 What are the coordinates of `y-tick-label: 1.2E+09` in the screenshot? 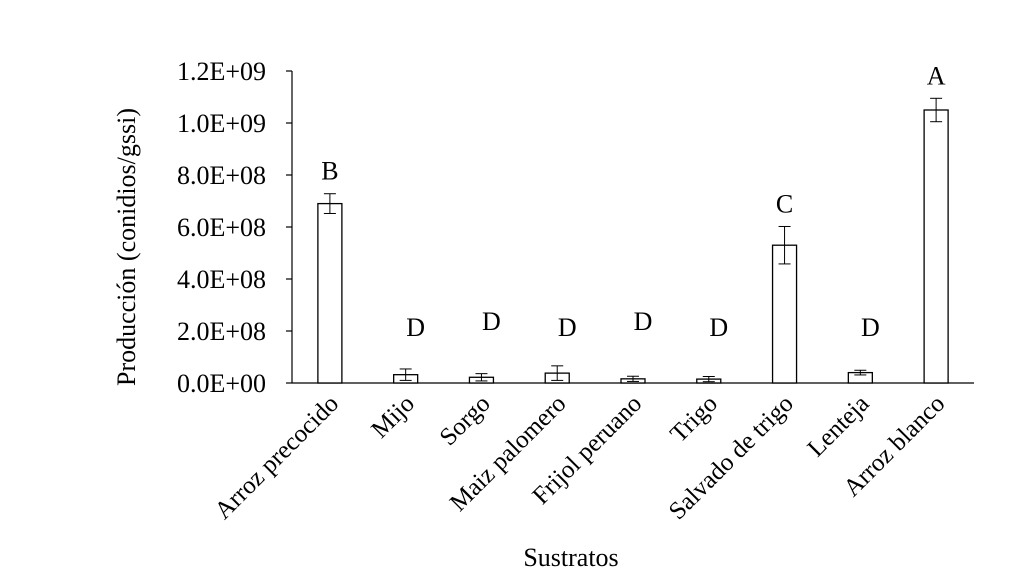 It's located at (221, 71).